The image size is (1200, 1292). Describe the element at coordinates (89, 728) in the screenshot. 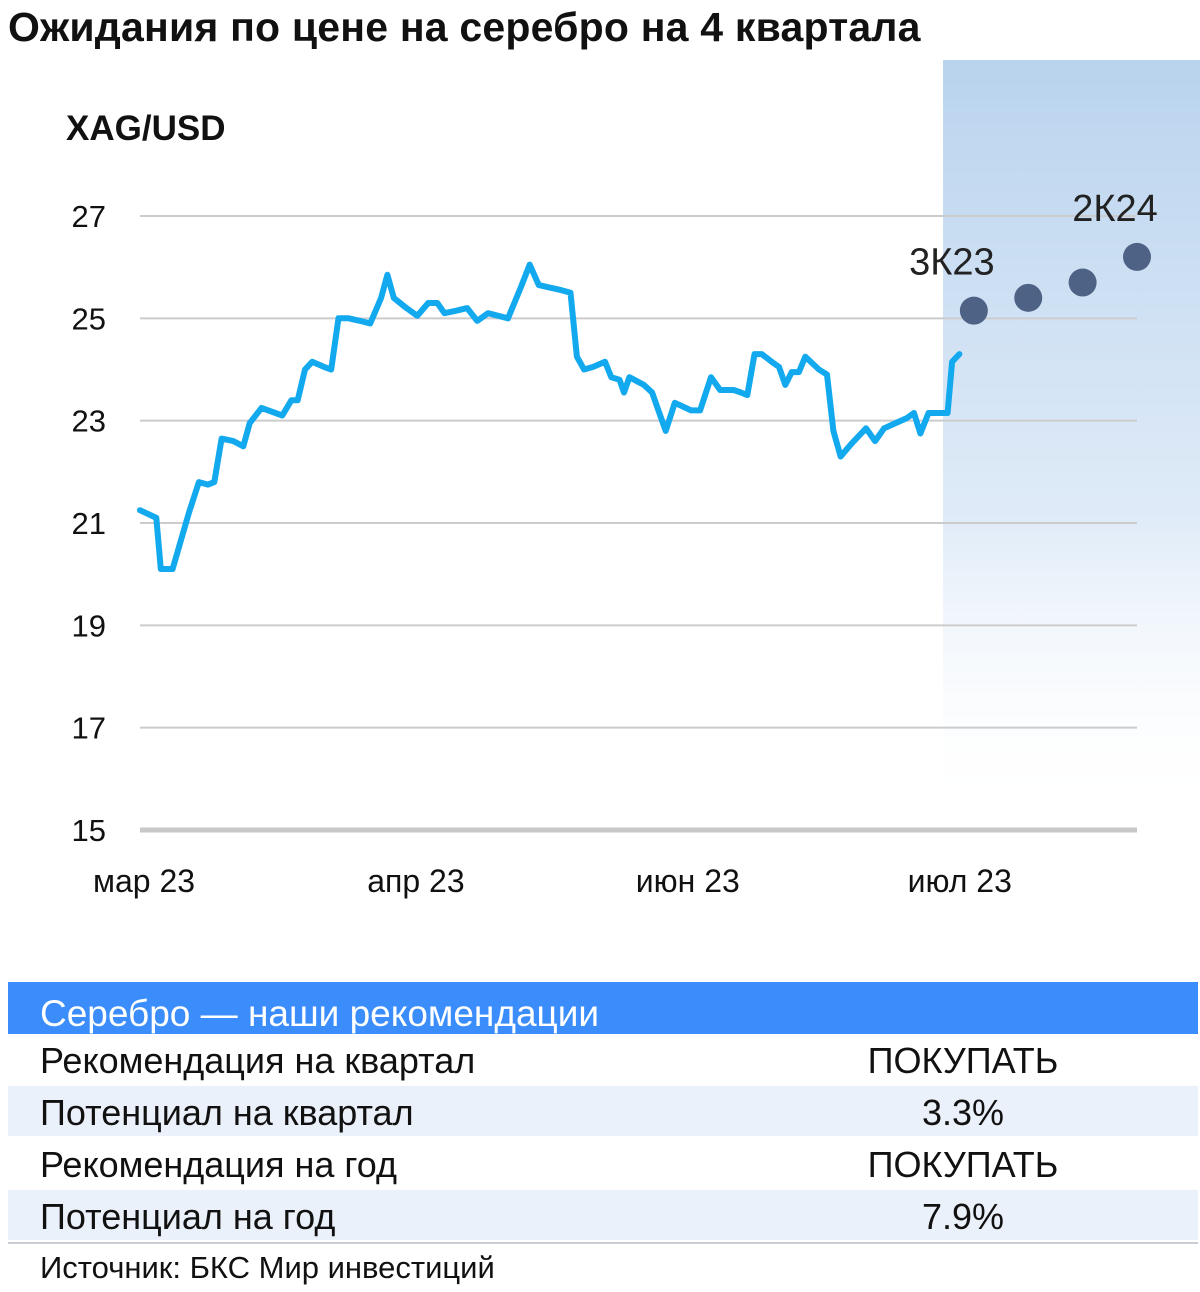

I see `y-tick-label: 17` at that location.